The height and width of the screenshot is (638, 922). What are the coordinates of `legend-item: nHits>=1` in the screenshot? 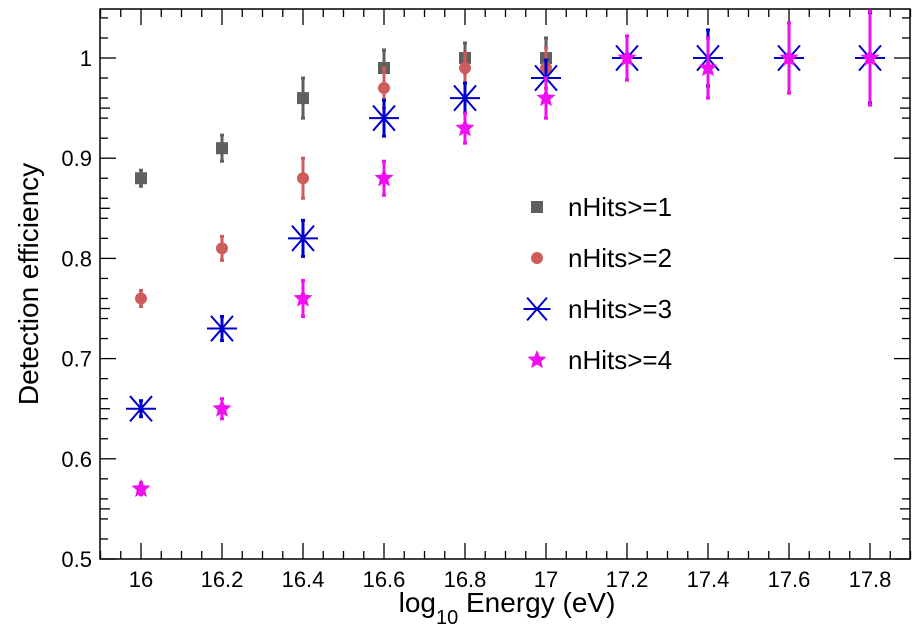 It's located at (601, 207).